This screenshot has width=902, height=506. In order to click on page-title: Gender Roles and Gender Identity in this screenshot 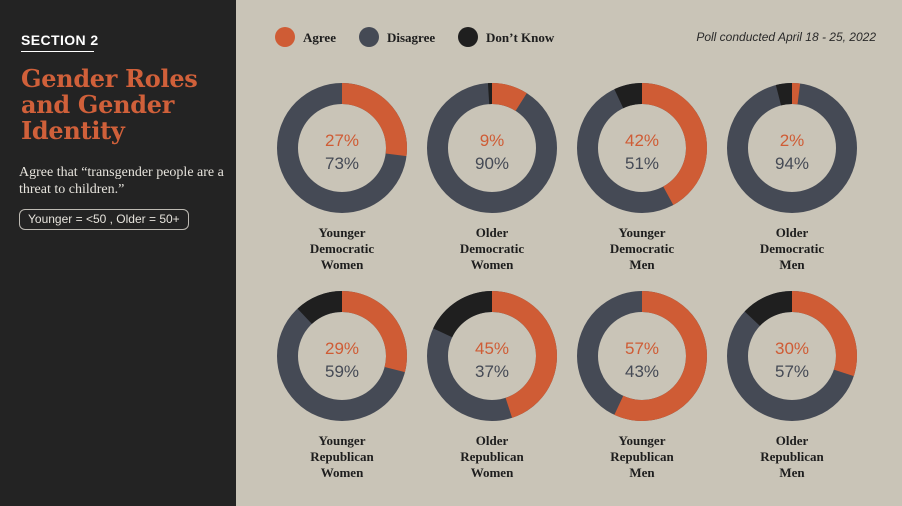, I will do `click(109, 104)`.